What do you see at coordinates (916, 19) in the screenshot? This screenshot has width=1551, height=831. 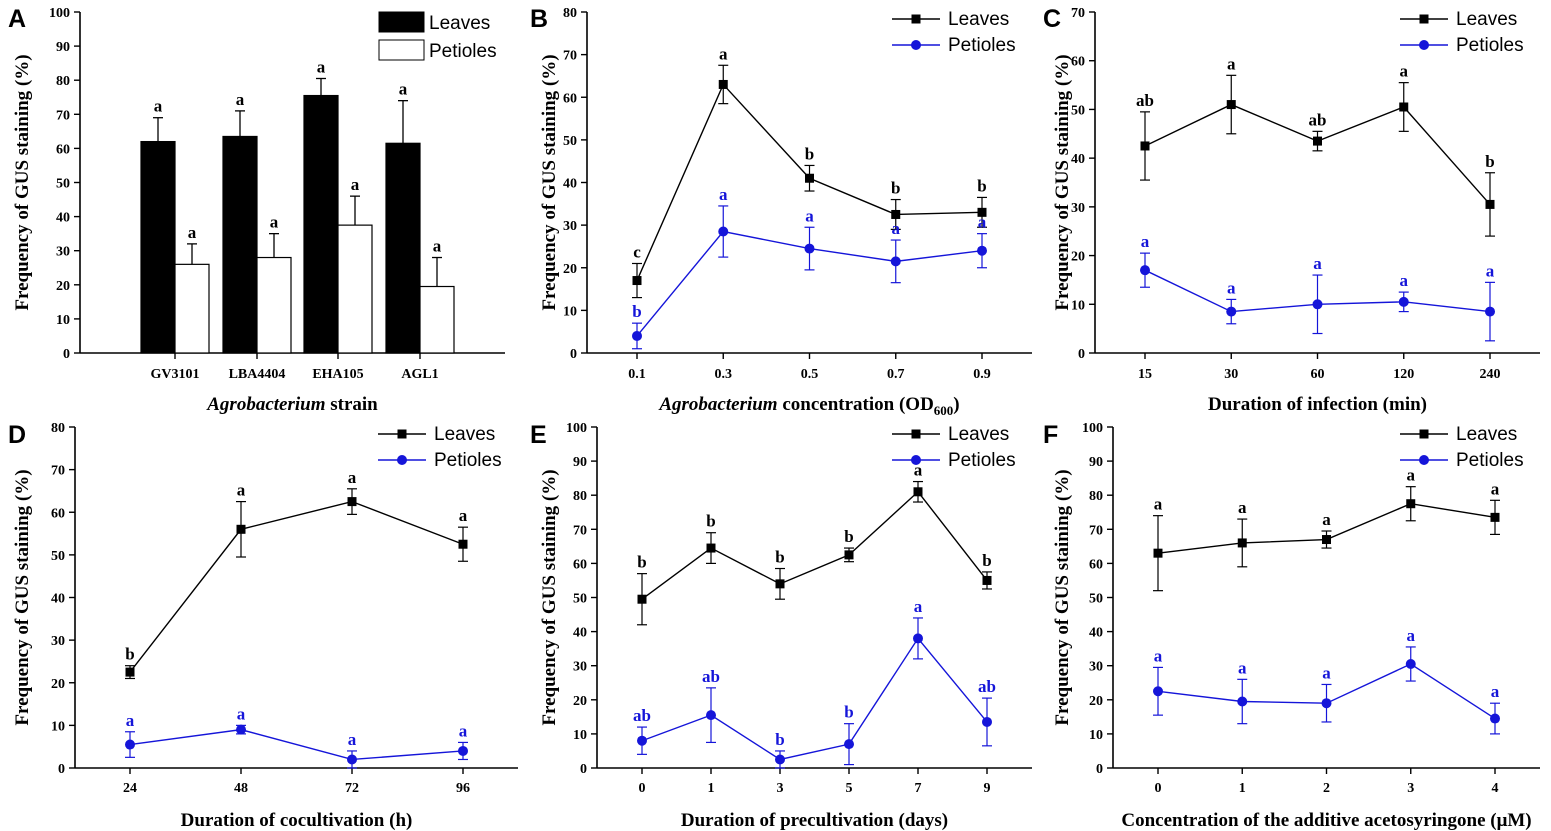 I see `legend-marker-leaves` at bounding box center [916, 19].